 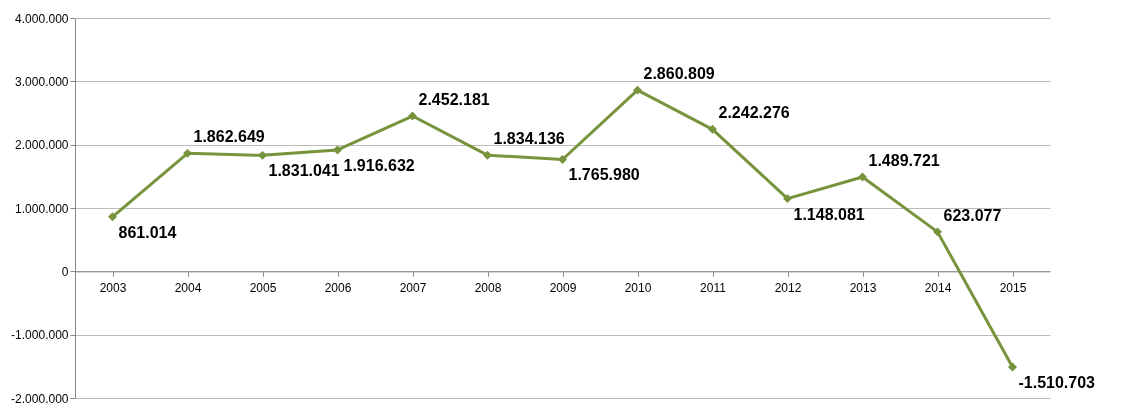 I want to click on x-tick-label: 2005, so click(x=263, y=287).